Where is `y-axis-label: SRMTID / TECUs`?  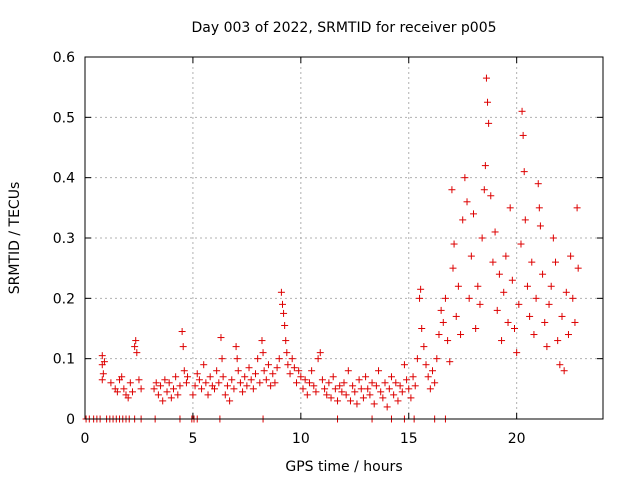 y-axis-label: SRMTID / TECUs is located at coordinates (15, 238).